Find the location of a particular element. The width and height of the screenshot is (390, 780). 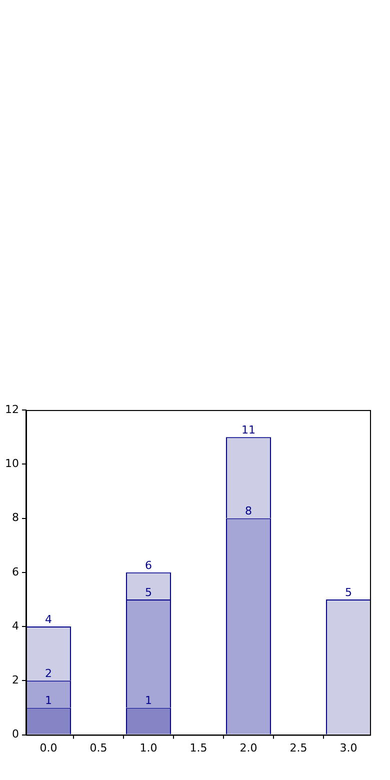

y-tick-label: 0 is located at coordinates (15, 734).